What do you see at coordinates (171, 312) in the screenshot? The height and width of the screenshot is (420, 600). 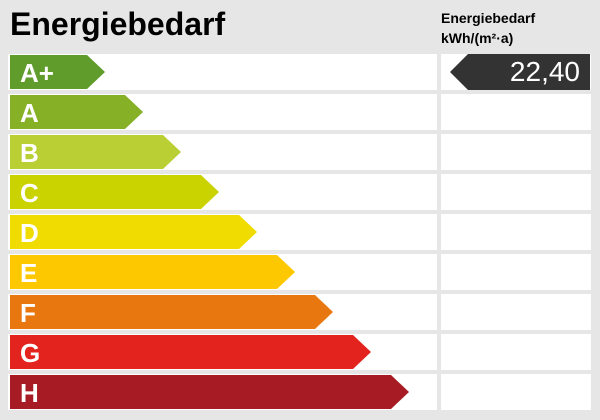 I see `class-arrow: F` at bounding box center [171, 312].